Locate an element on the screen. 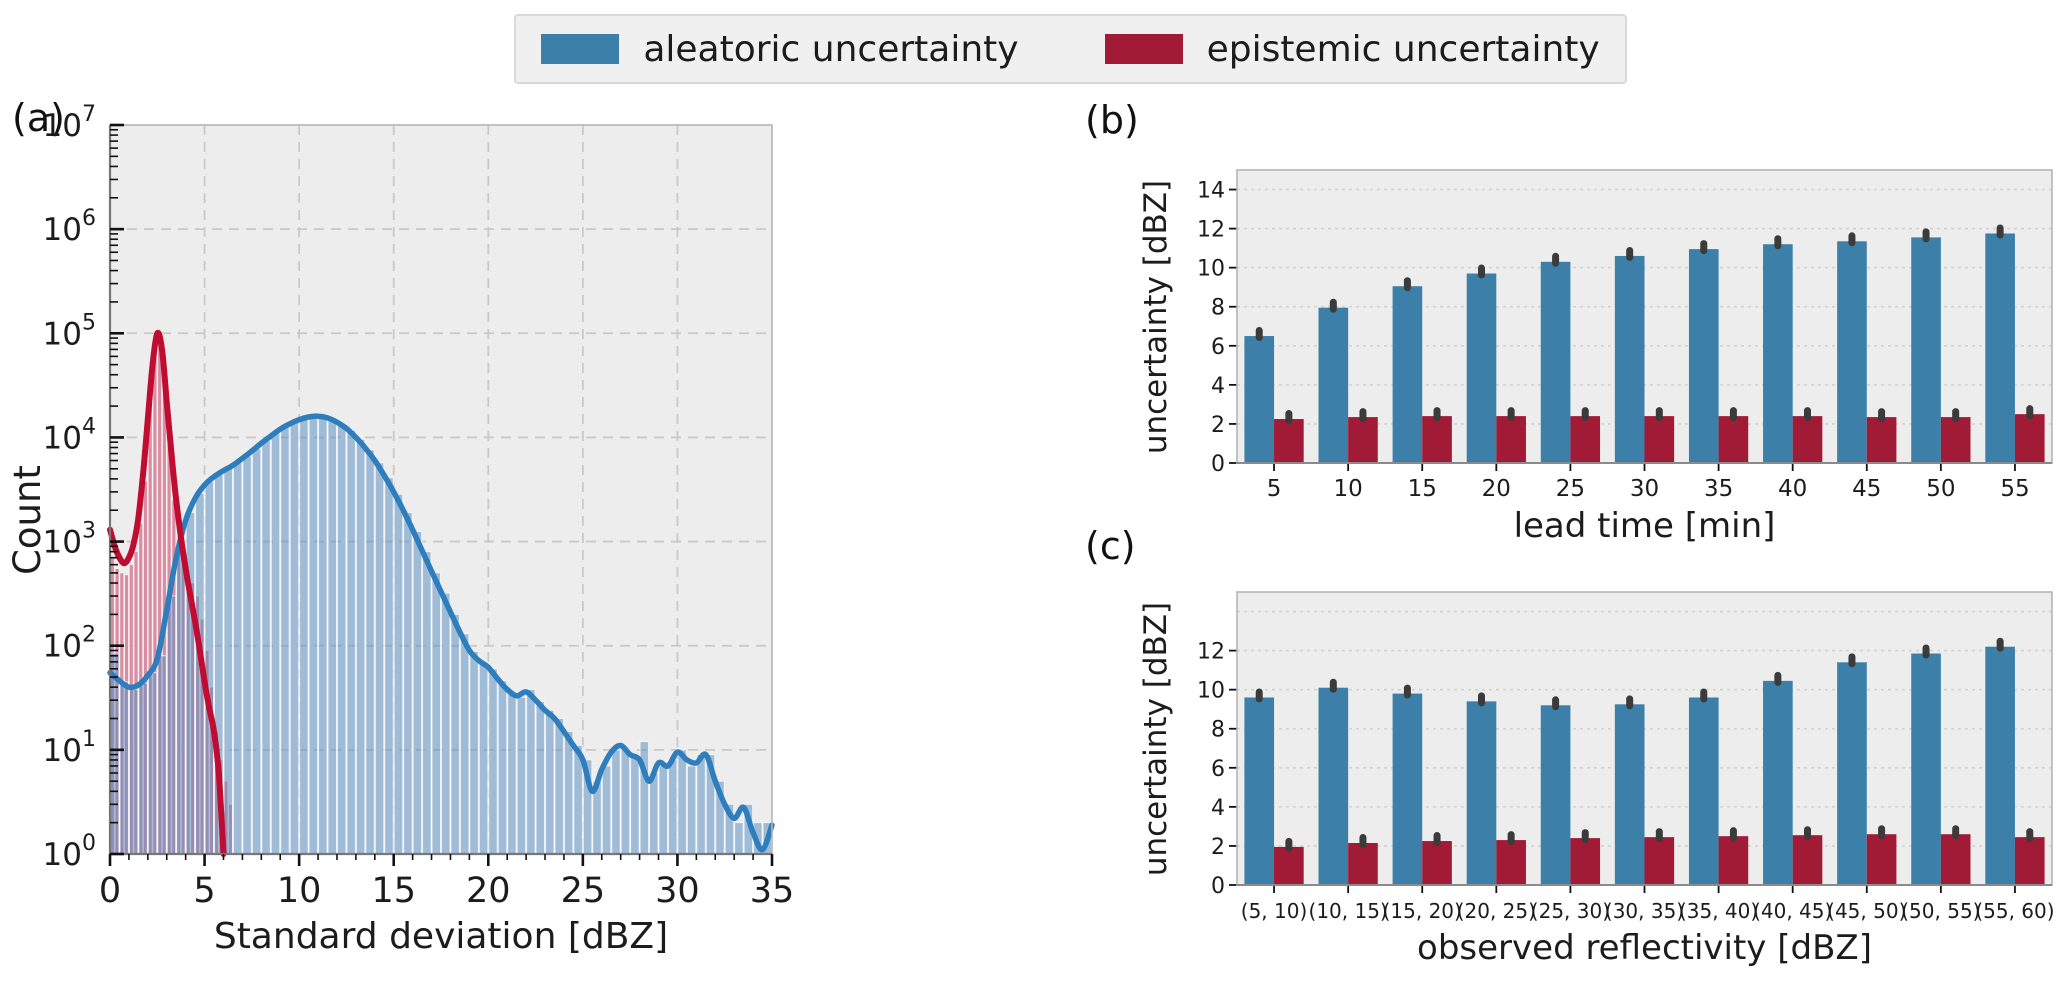 The image size is (2067, 989). y-tick-label: 10⁵ is located at coordinates (69, 331).